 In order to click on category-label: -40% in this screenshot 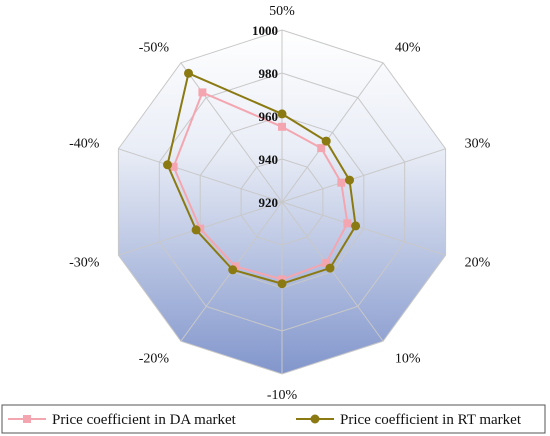, I will do `click(84, 144)`.